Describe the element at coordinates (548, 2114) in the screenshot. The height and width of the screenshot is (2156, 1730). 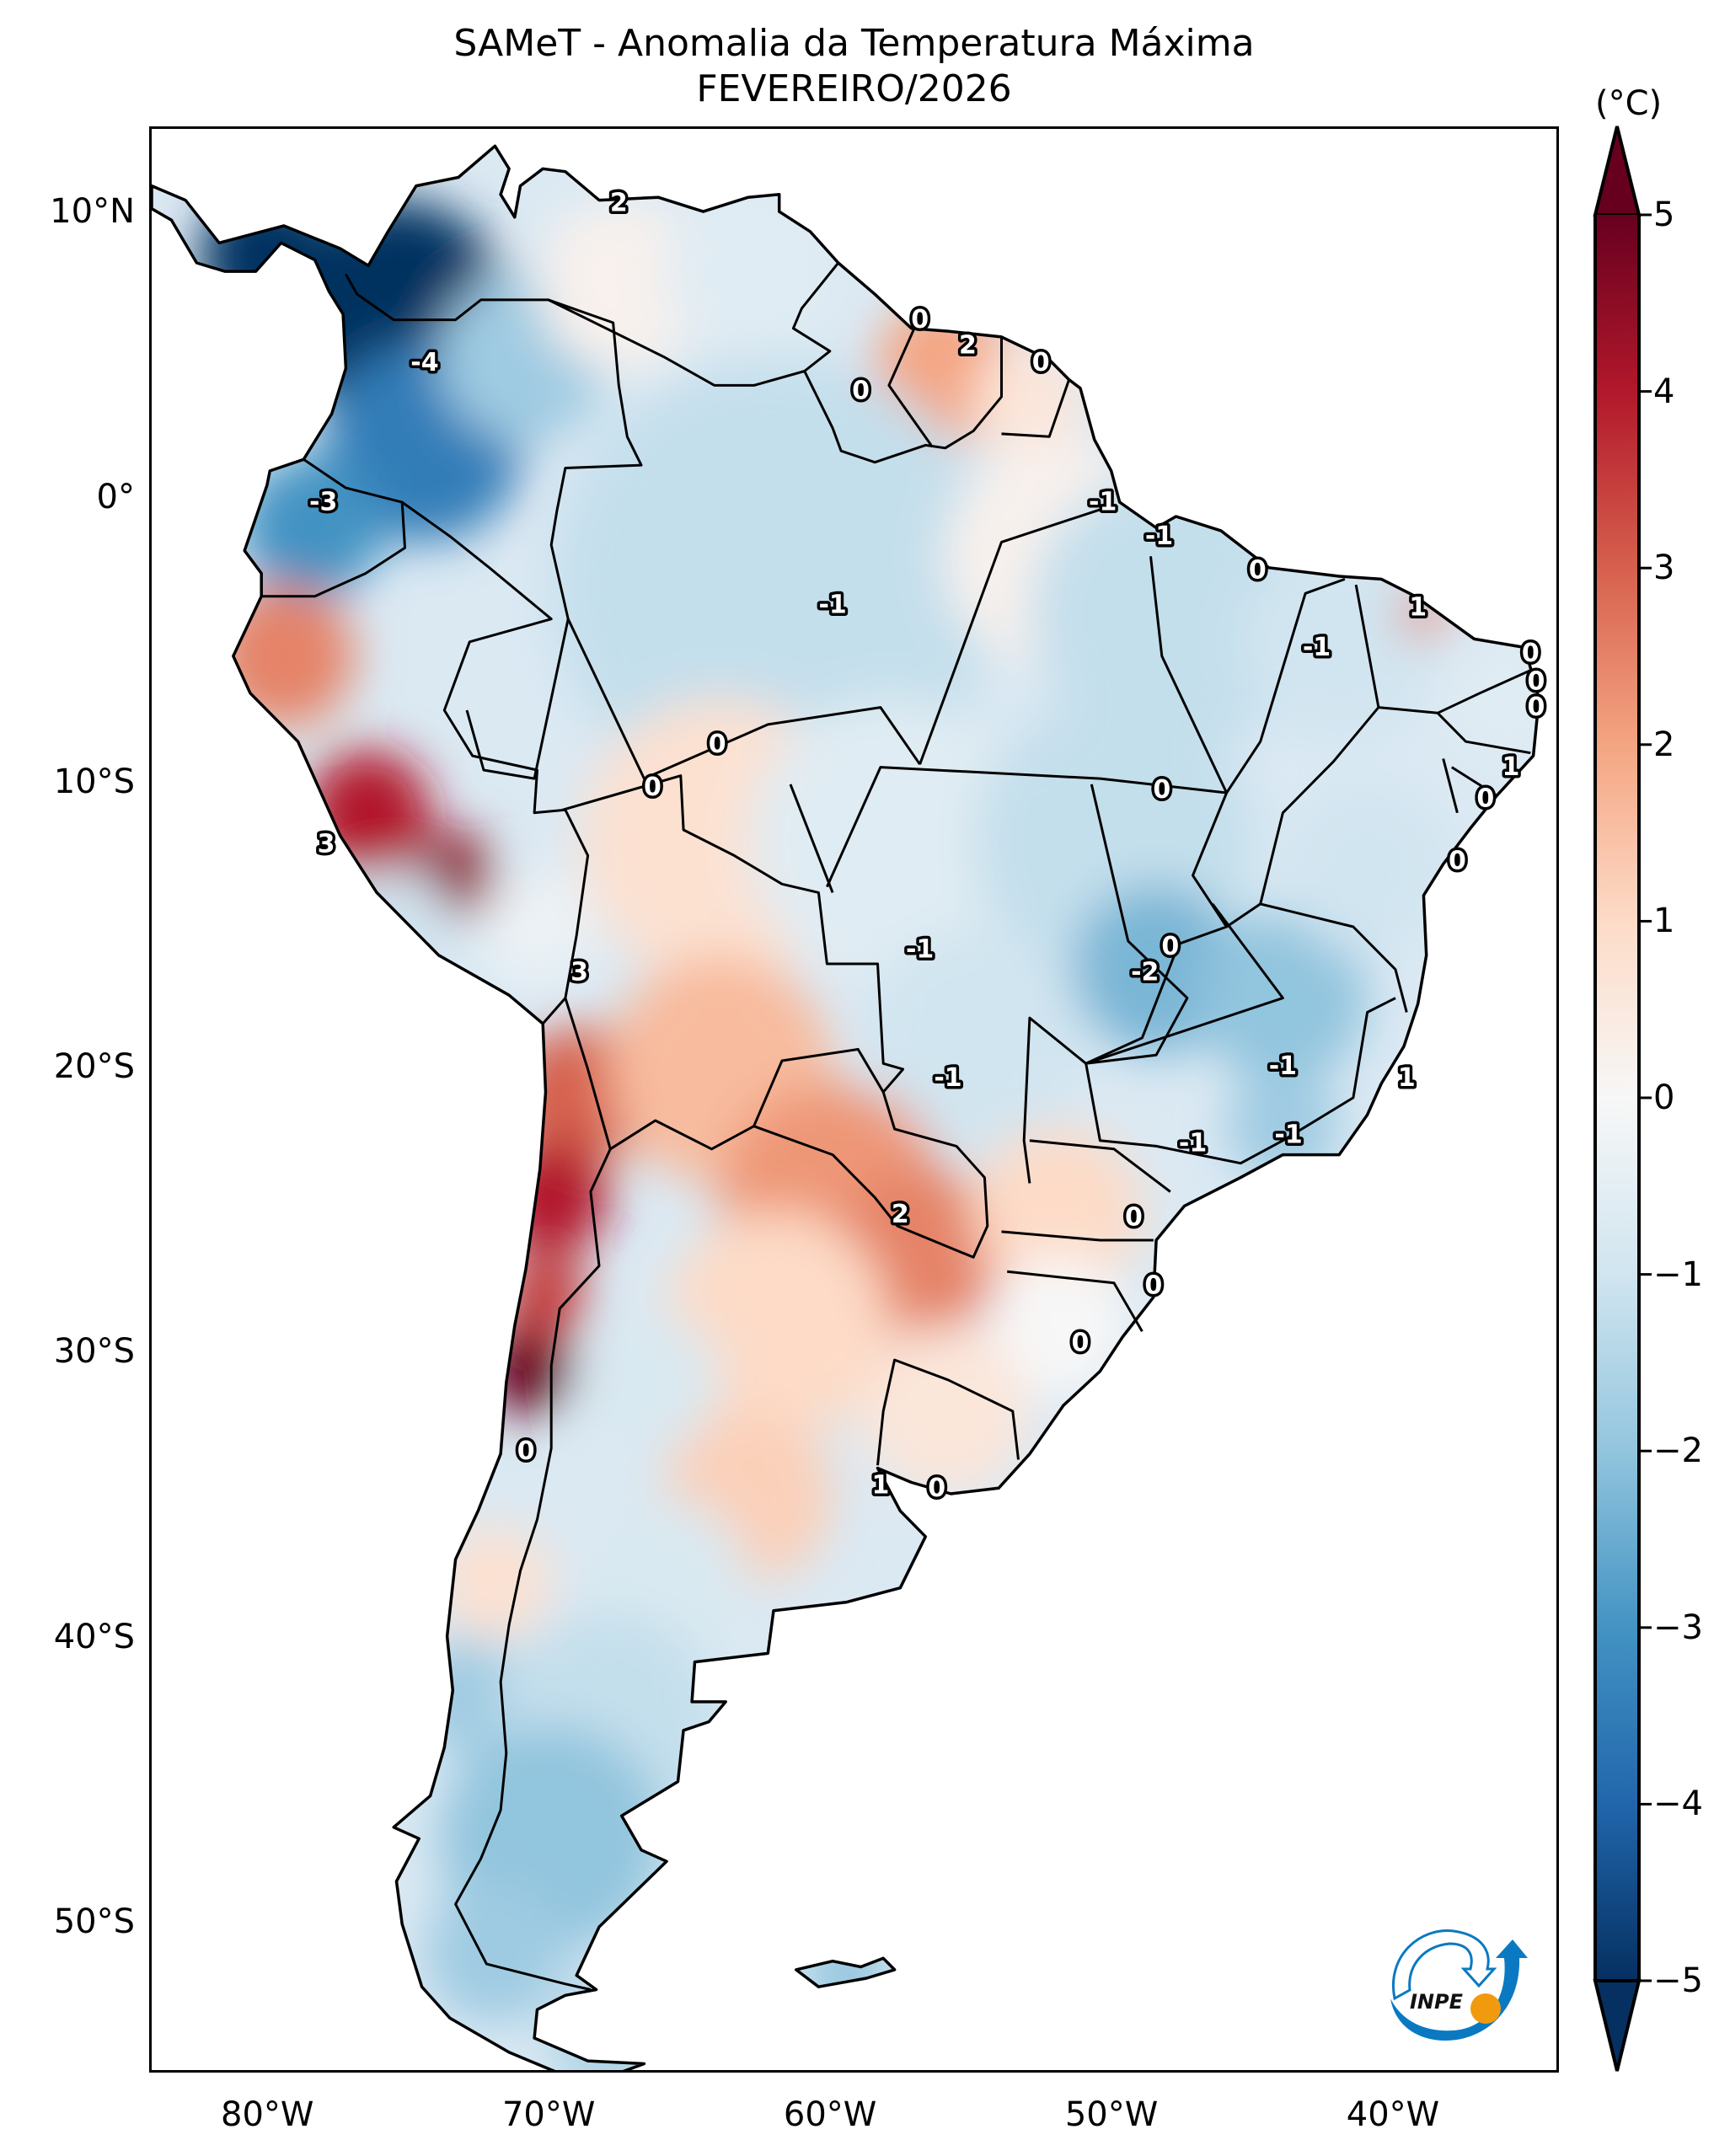
I see `x-tick-label: 70°W` at that location.